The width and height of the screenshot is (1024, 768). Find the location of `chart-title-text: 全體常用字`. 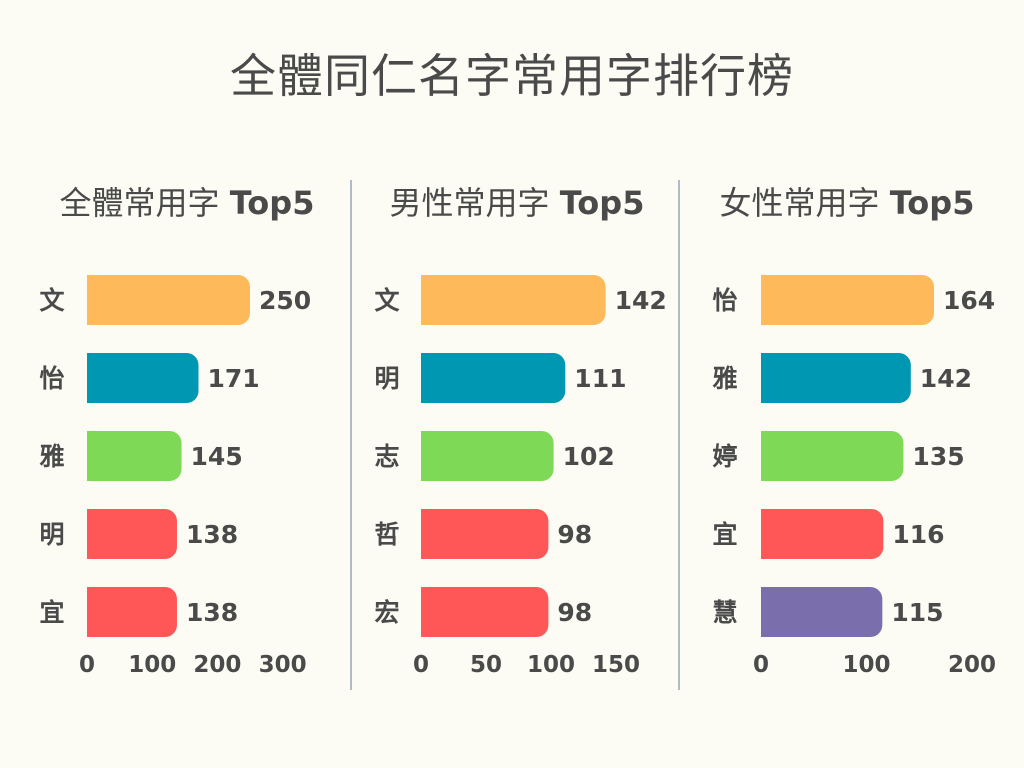

chart-title-text: 全體常用字 is located at coordinates (145, 203).